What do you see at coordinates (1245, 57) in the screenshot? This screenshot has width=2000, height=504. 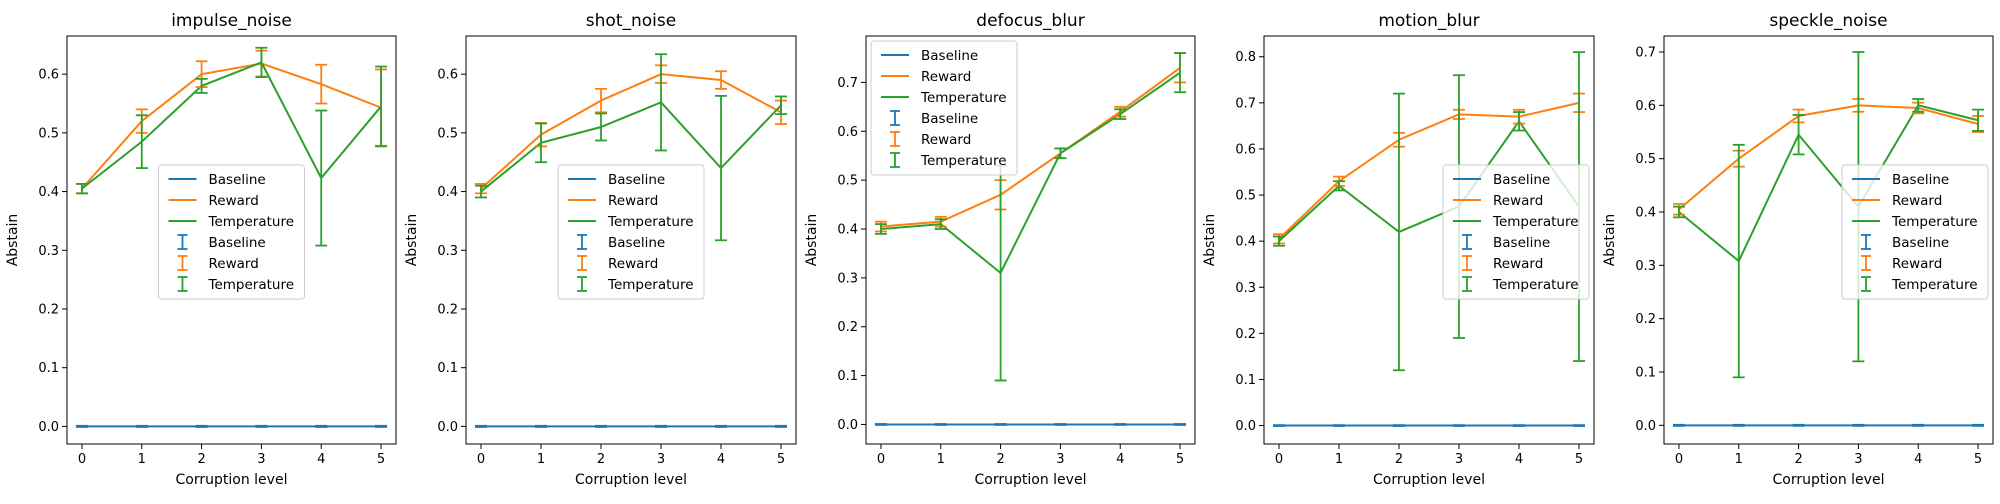 I see `y-tick-label: 0.8` at bounding box center [1245, 57].